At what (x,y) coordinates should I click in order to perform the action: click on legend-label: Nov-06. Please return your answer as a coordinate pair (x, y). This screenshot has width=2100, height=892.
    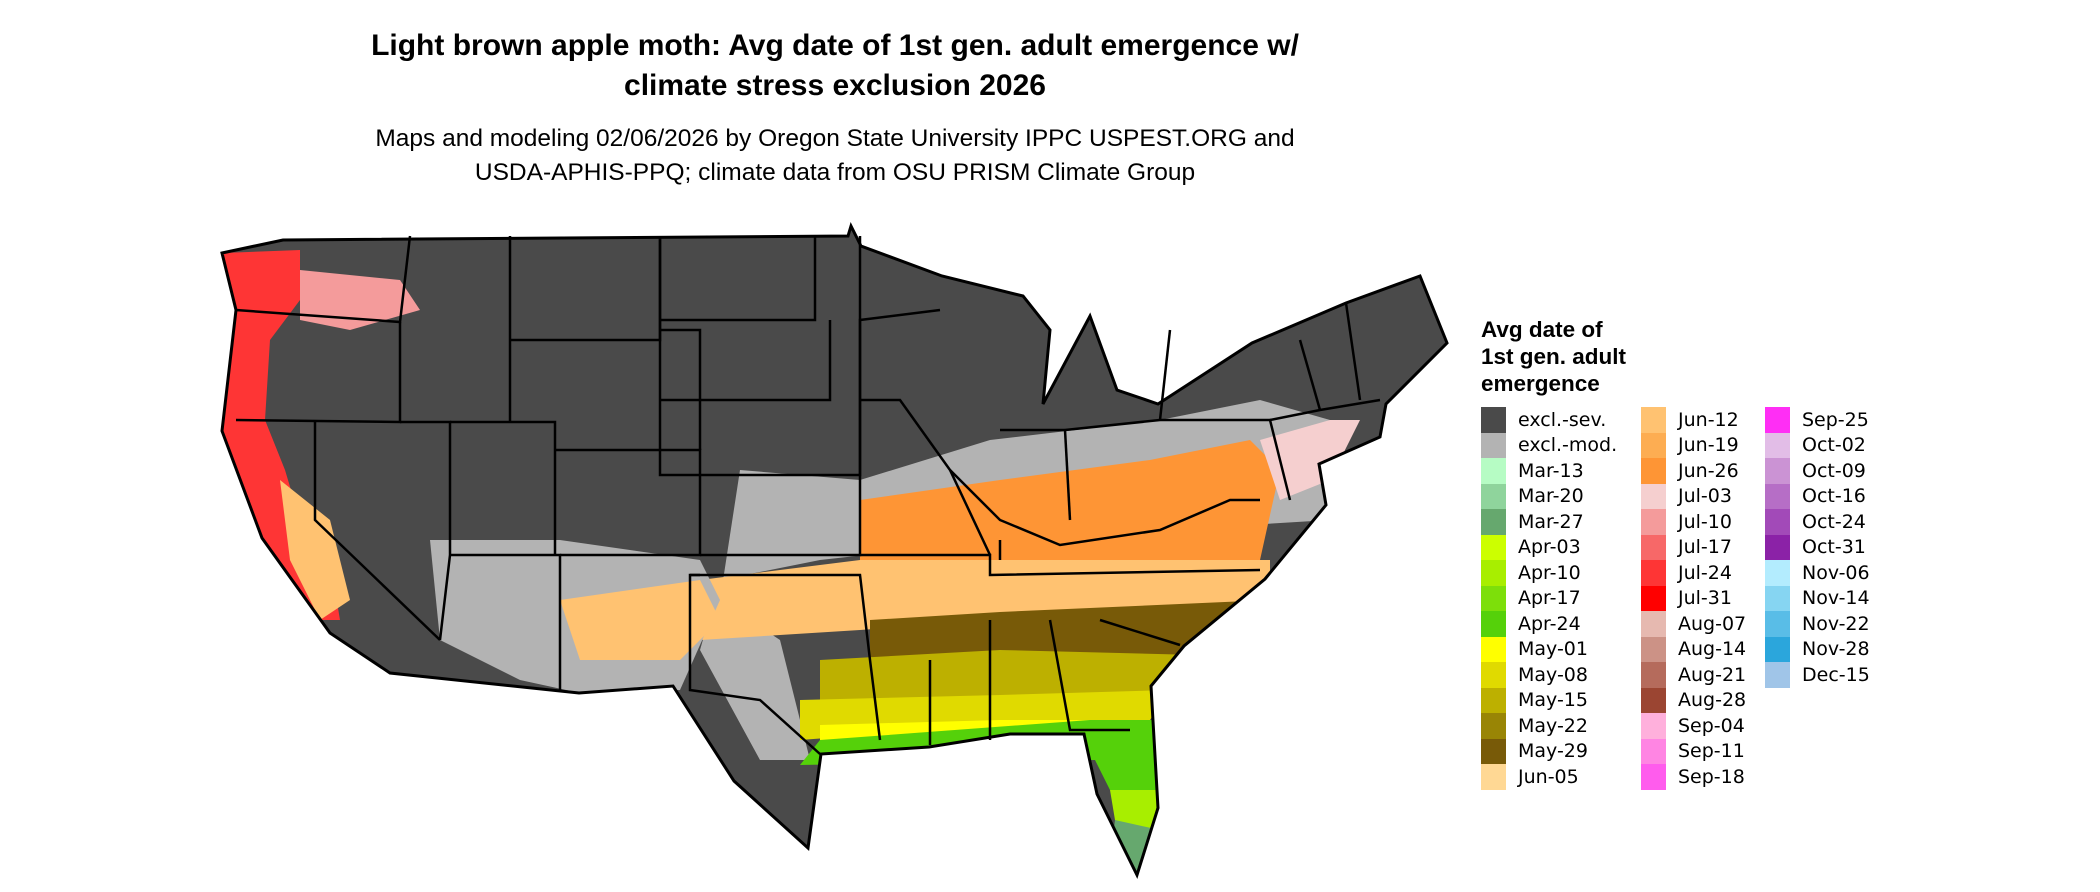
    Looking at the image, I should click on (1836, 572).